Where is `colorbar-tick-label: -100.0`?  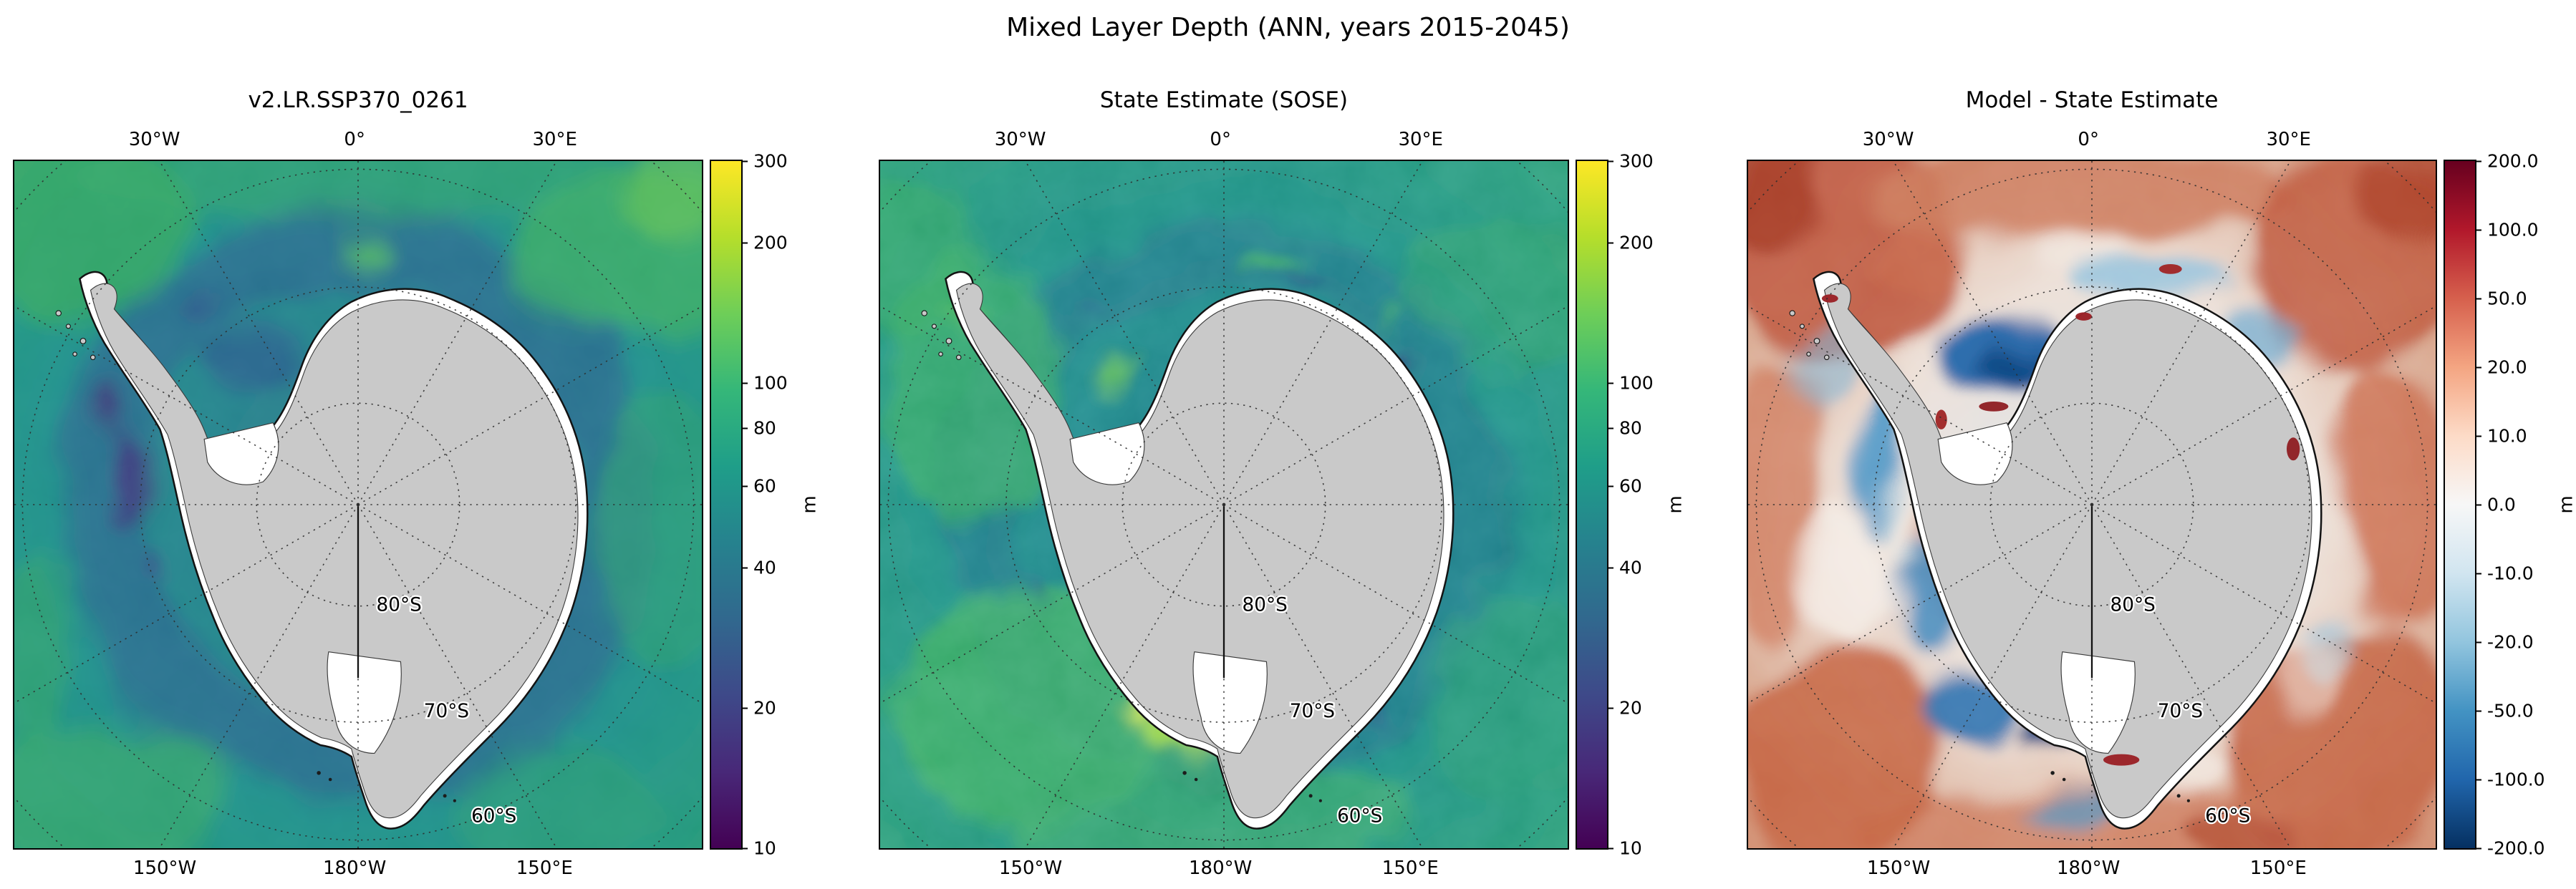 colorbar-tick-label: -100.0 is located at coordinates (2516, 779).